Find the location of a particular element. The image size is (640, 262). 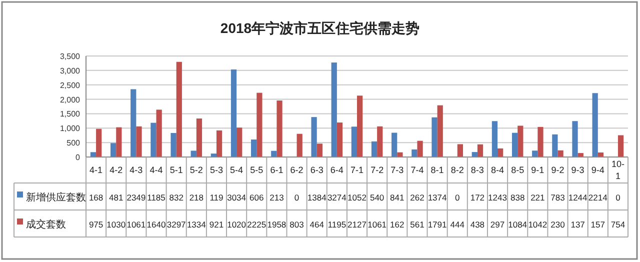

data-label: 1384 is located at coordinates (317, 197).